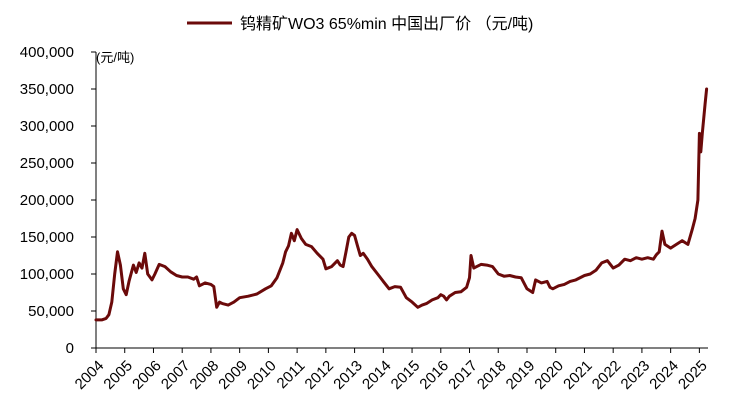 This screenshot has height=415, width=734. Describe the element at coordinates (434, 375) in the screenshot. I see `x-tick-label: 2016` at that location.